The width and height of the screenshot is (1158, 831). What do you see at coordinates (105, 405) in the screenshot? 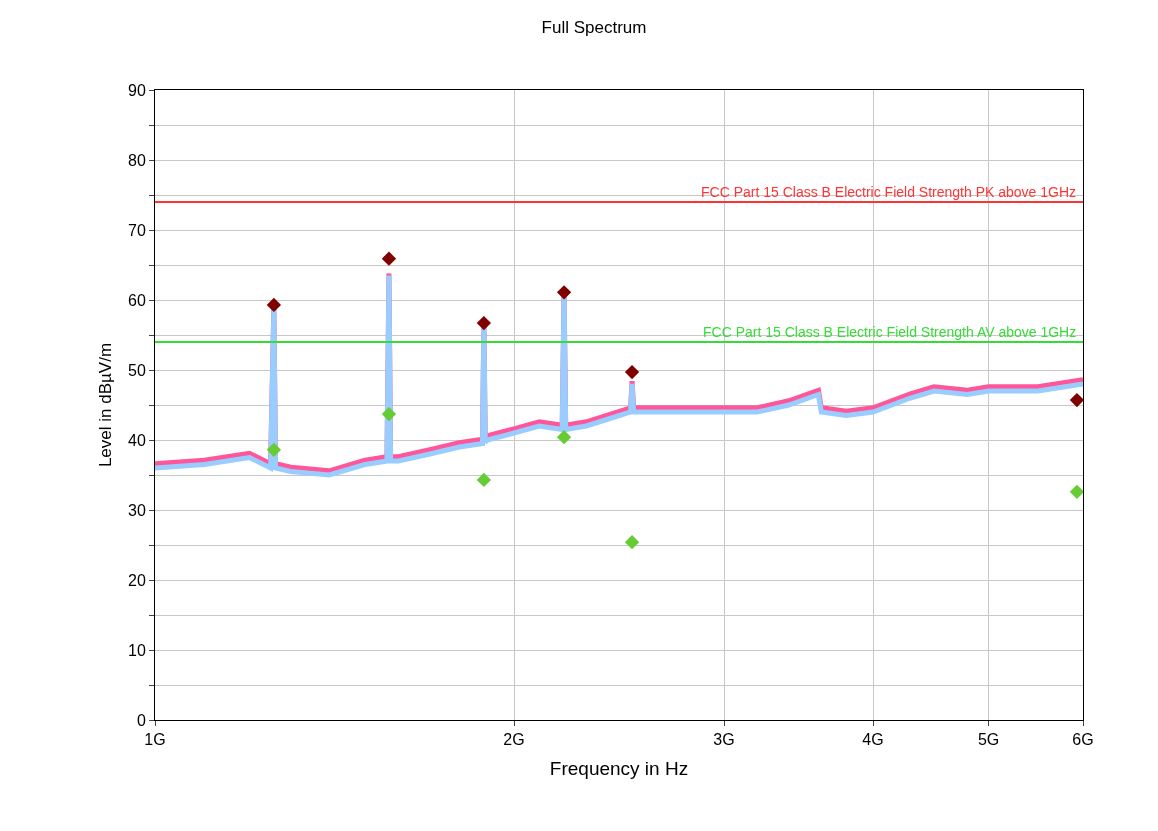
I see `y-axis-title: Level in dBµV/m` at bounding box center [105, 405].